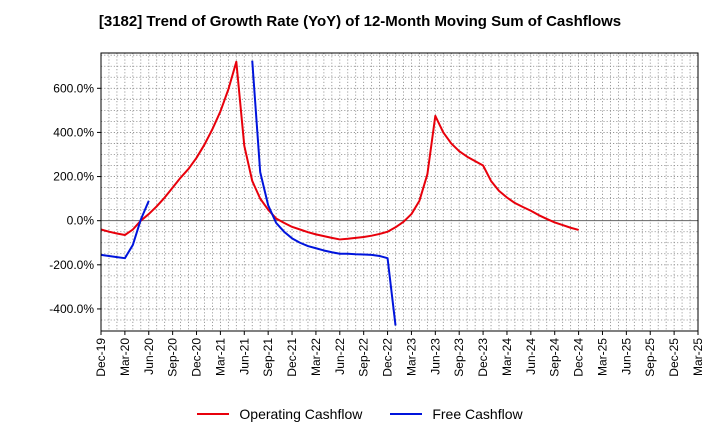 This screenshot has height=440, width=720. I want to click on x-tick-label: Jun-25, so click(626, 356).